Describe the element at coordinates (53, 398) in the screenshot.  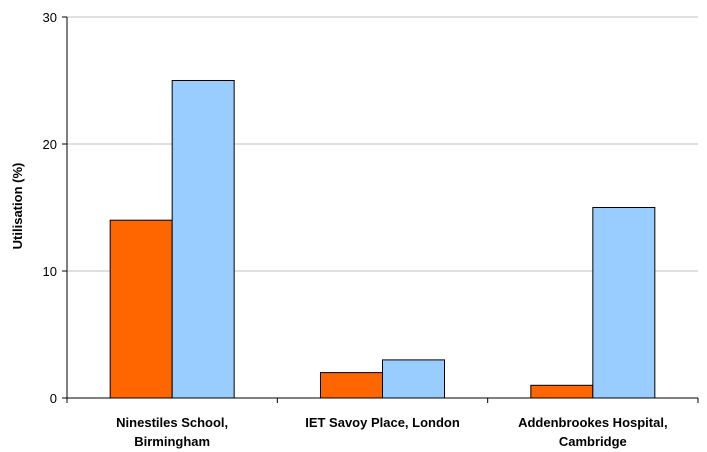
I see `y-tick-label: 0` at that location.